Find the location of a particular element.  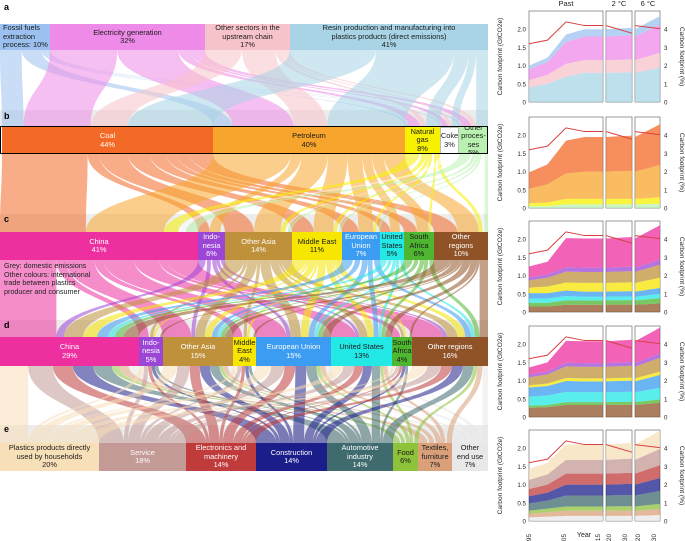

chart-c-ytick-left-4: 2.0 is located at coordinates (521, 240).